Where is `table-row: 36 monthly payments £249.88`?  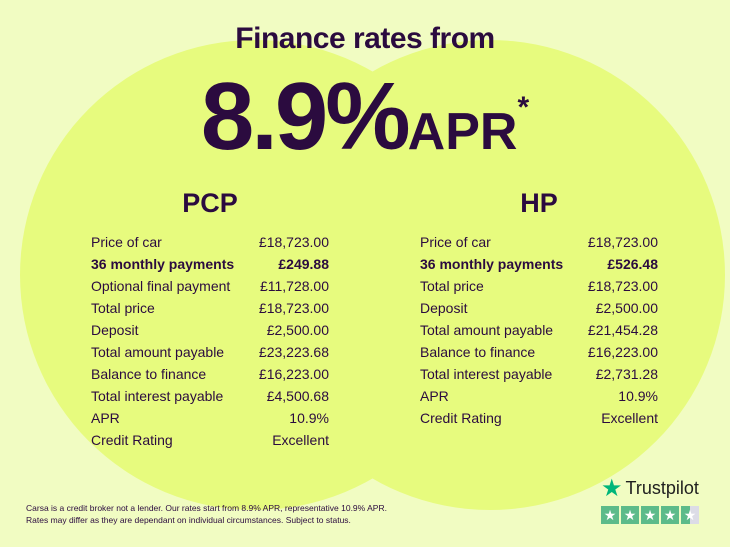
table-row: 36 monthly payments £249.88 is located at coordinates (210, 264).